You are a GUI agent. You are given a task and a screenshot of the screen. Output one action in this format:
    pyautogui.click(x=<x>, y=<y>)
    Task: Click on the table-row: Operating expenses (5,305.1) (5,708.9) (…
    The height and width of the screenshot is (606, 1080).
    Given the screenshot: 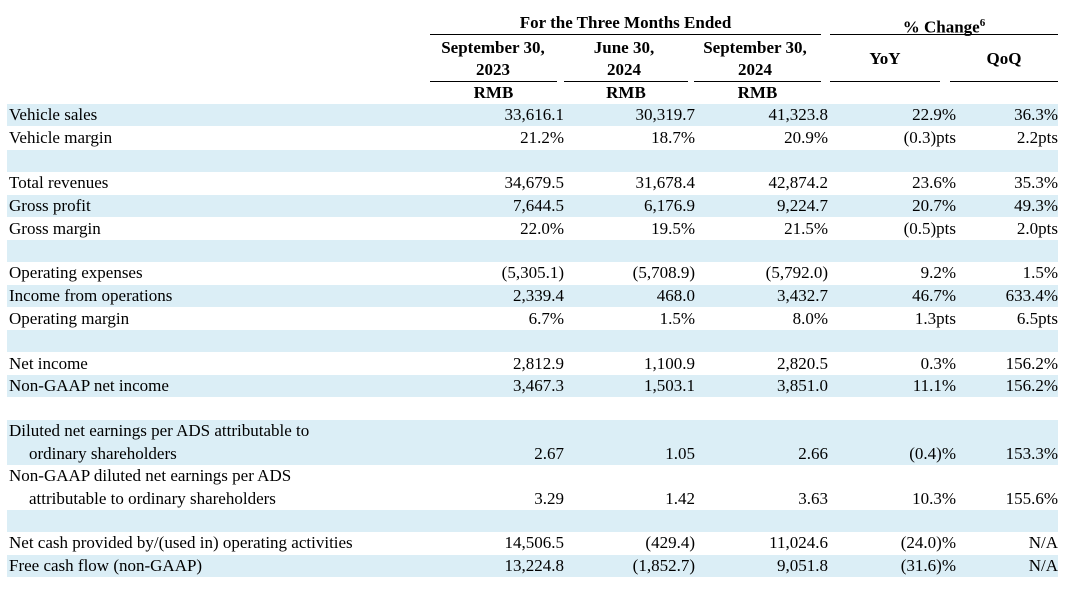 What is the action you would take?
    pyautogui.click(x=532, y=273)
    